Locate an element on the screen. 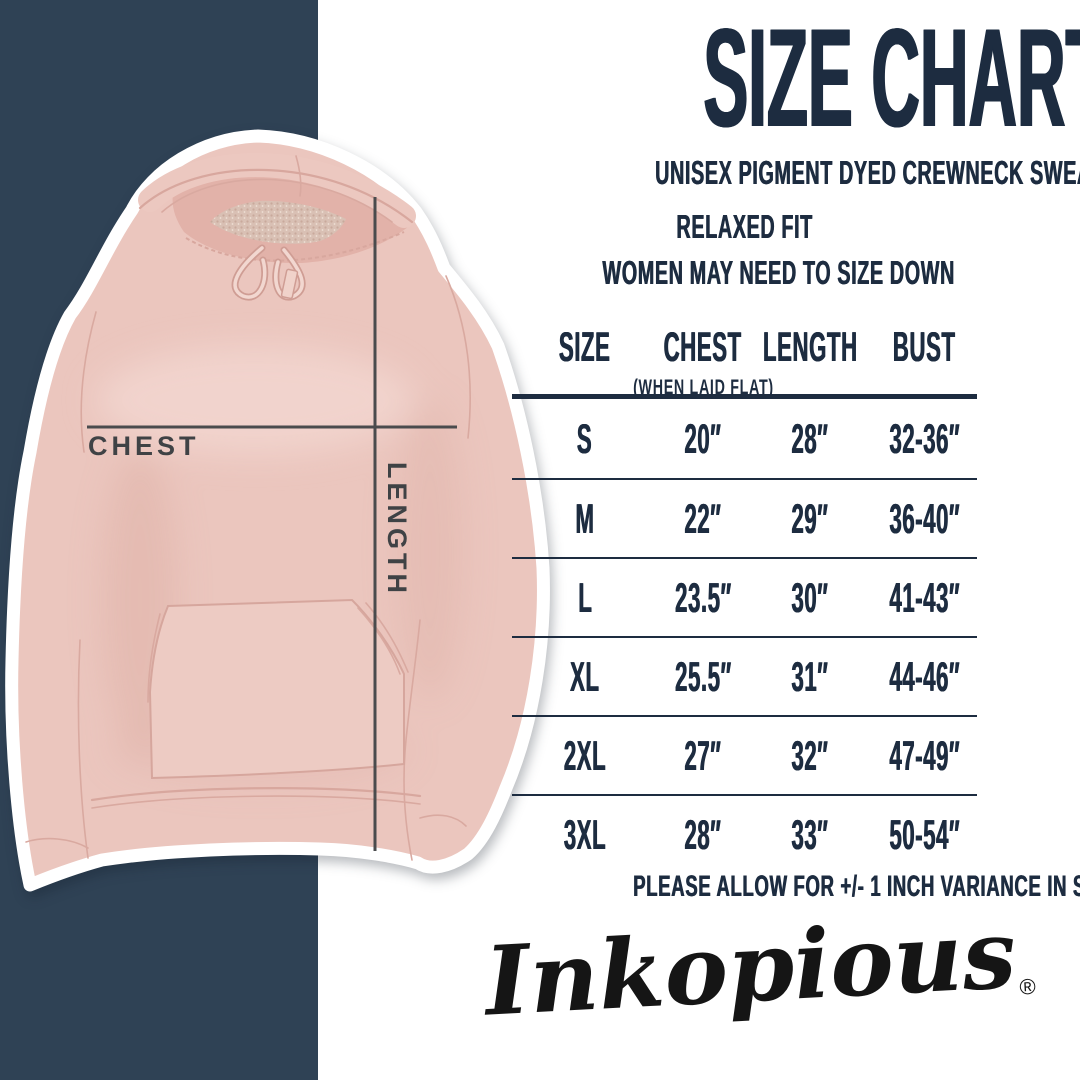 This screenshot has height=1080, width=1080. cell-bust: 50-54″ is located at coordinates (924, 834).